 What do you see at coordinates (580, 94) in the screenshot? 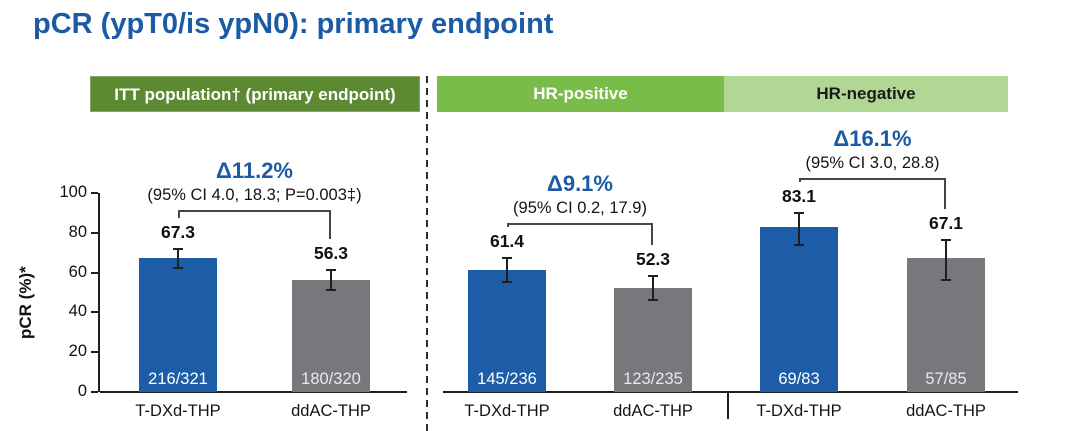
I see `panel-header-hr-positive: HR-positive` at bounding box center [580, 94].